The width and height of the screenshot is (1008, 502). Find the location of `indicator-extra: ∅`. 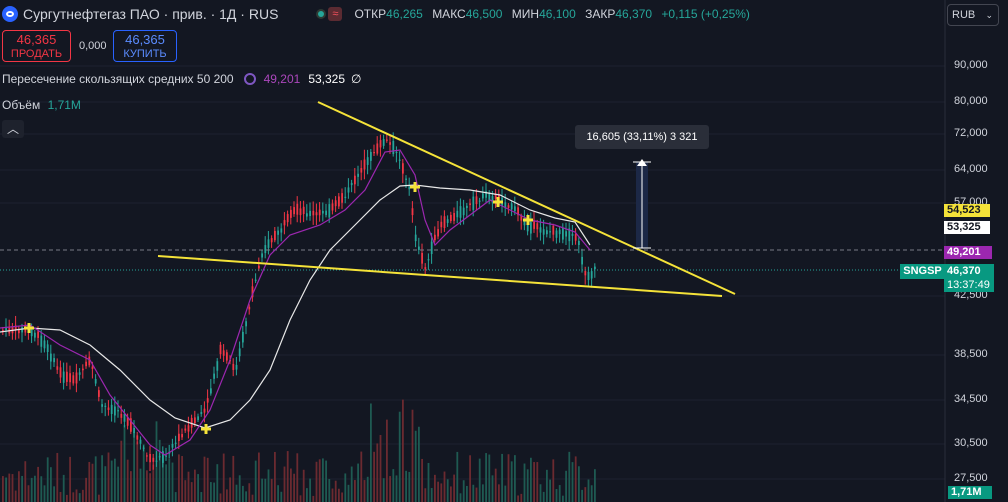

indicator-extra: ∅ is located at coordinates (356, 79).